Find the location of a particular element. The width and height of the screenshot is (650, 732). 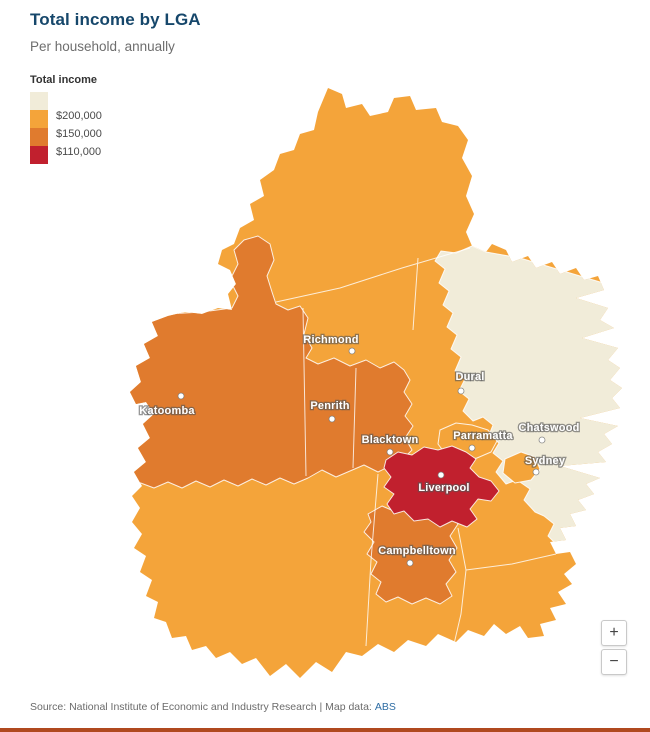

map-legend: Total income $200,000 $150,000 $110,000 is located at coordinates (66, 119).